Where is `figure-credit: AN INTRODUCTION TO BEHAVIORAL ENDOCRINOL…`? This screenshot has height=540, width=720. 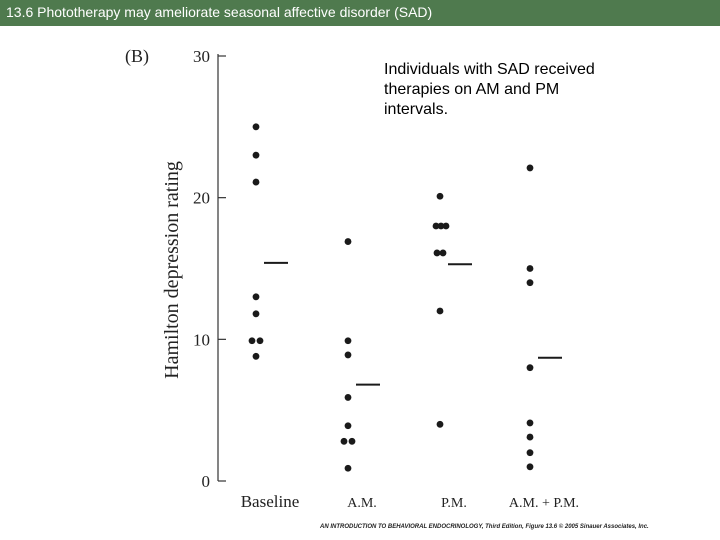 figure-credit: AN INTRODUCTION TO BEHAVIORAL ENDOCRINOL… is located at coordinates (484, 527).